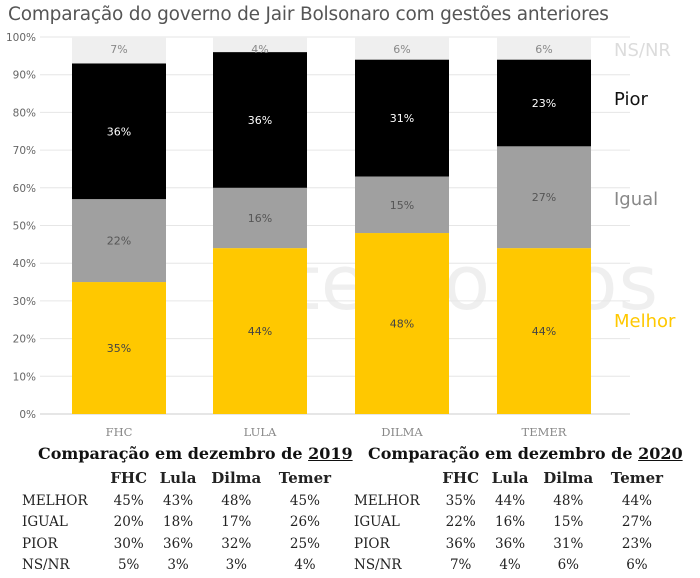  I want to click on table-row: NS/NR 7% 4% 6% 6%, so click(513, 566).